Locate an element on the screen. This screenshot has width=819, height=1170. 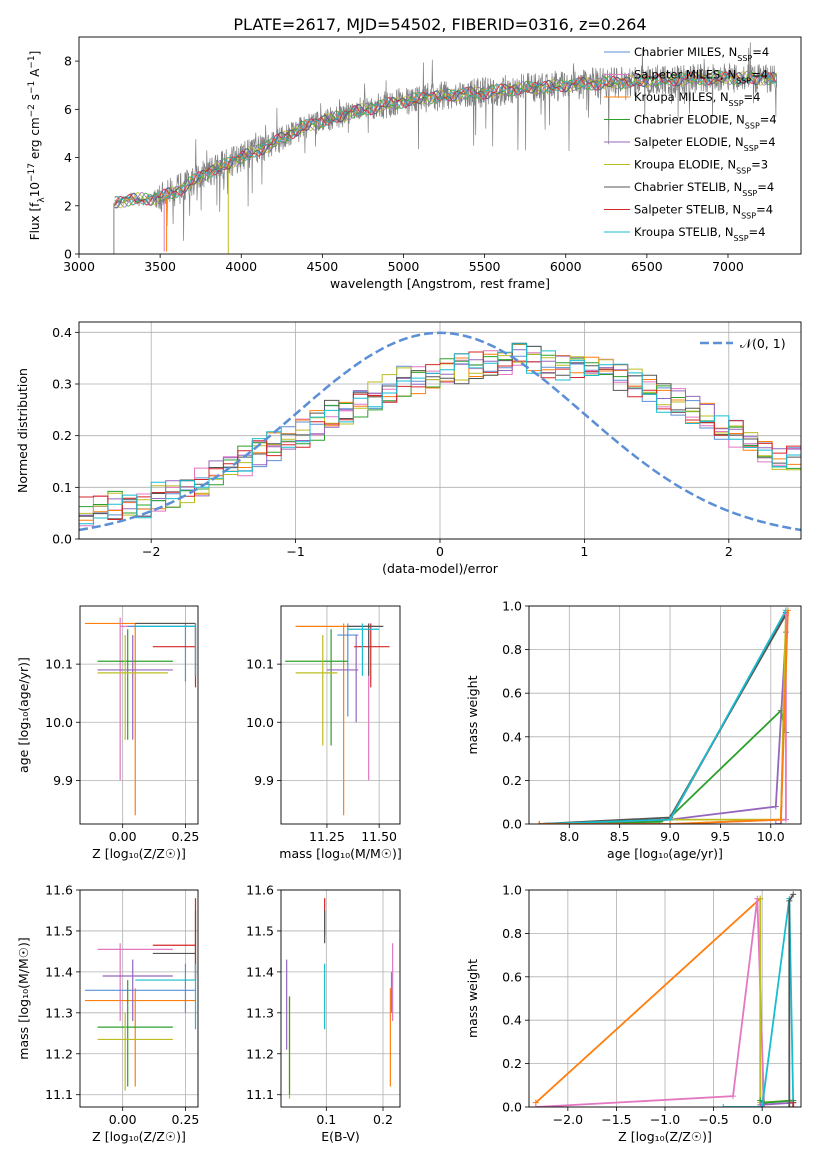
x-tick-label: 11.25 is located at coordinates (327, 836).